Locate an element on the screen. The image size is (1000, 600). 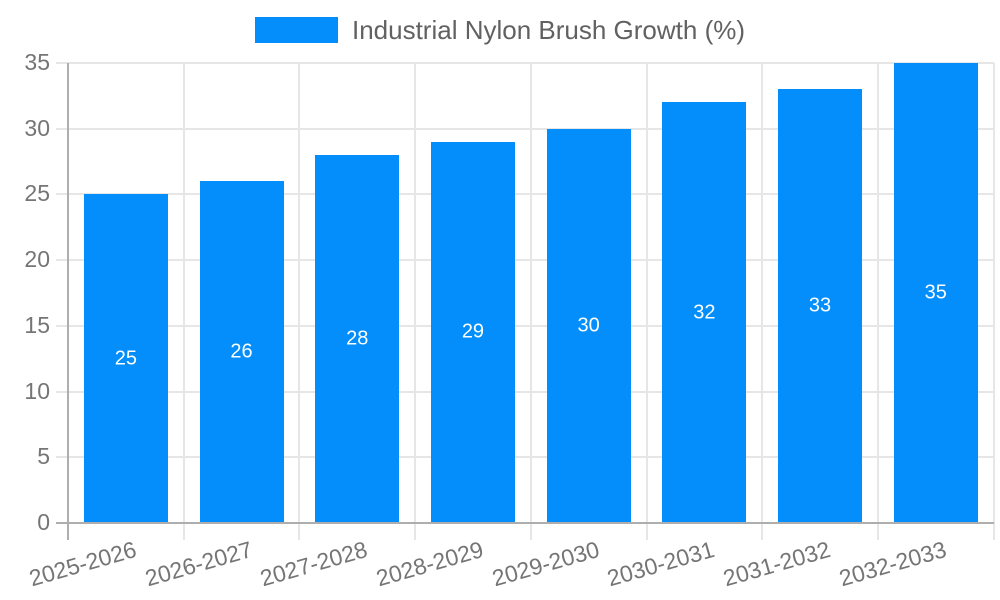
x-axis-tick-label: 2025-2026 is located at coordinates (83, 564).